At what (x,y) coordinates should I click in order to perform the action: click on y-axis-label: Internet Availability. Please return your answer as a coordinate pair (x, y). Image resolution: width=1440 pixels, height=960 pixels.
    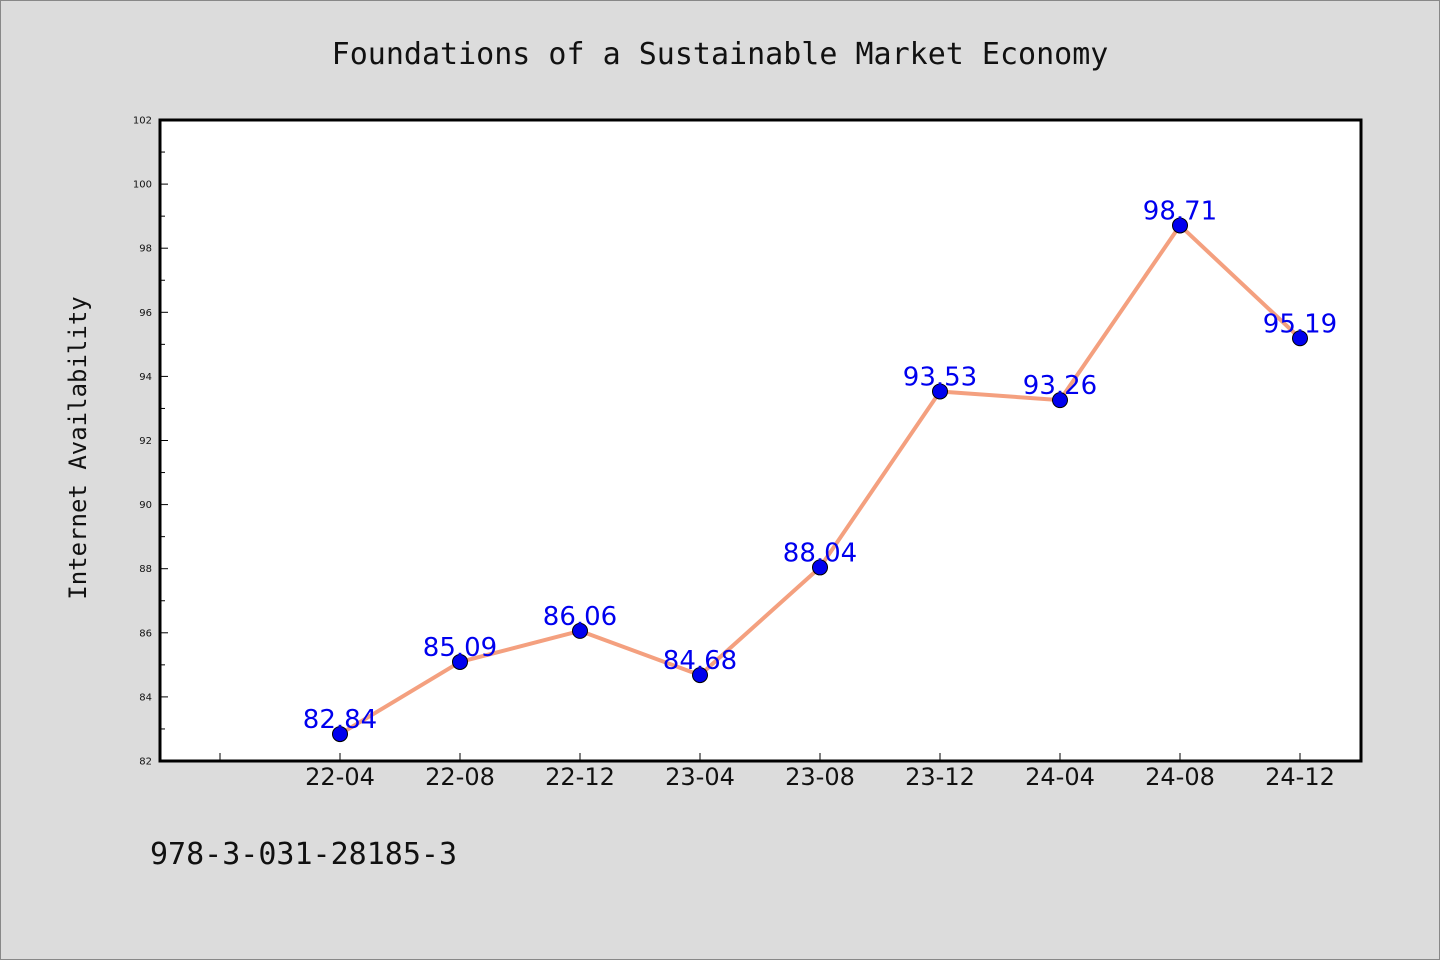
    Looking at the image, I should click on (78, 447).